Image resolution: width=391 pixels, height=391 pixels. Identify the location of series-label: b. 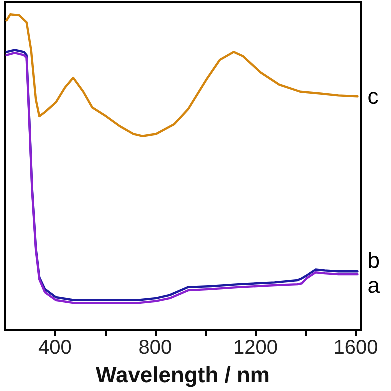
(374, 261).